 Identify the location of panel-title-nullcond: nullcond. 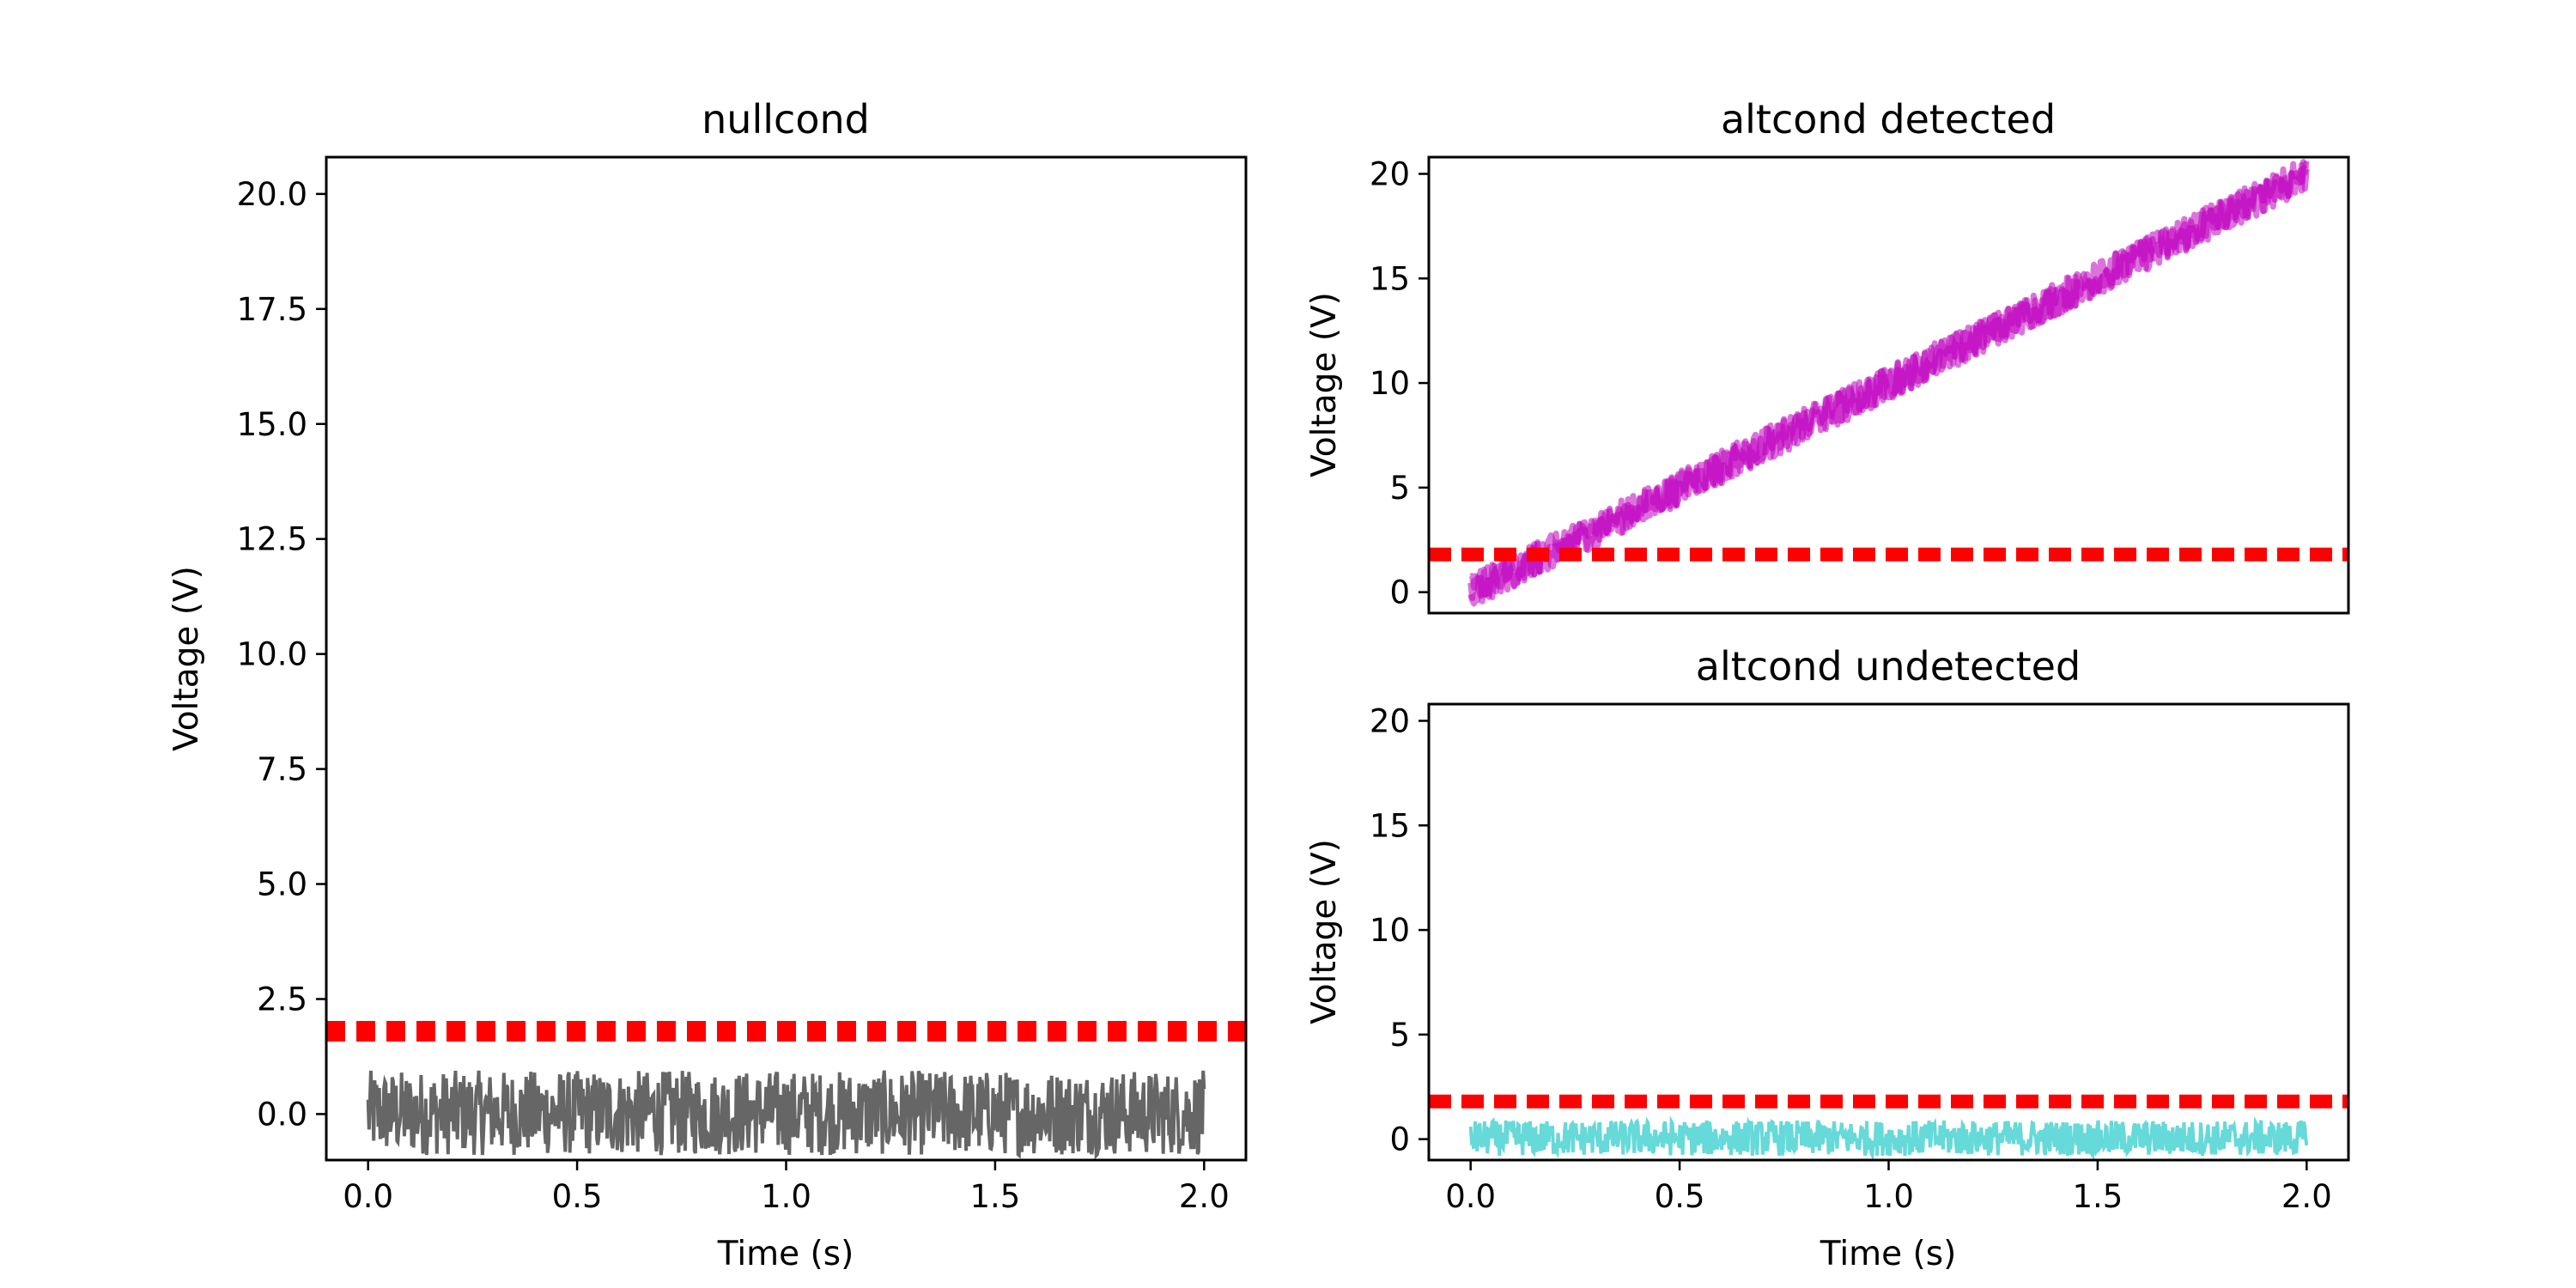
(786, 119).